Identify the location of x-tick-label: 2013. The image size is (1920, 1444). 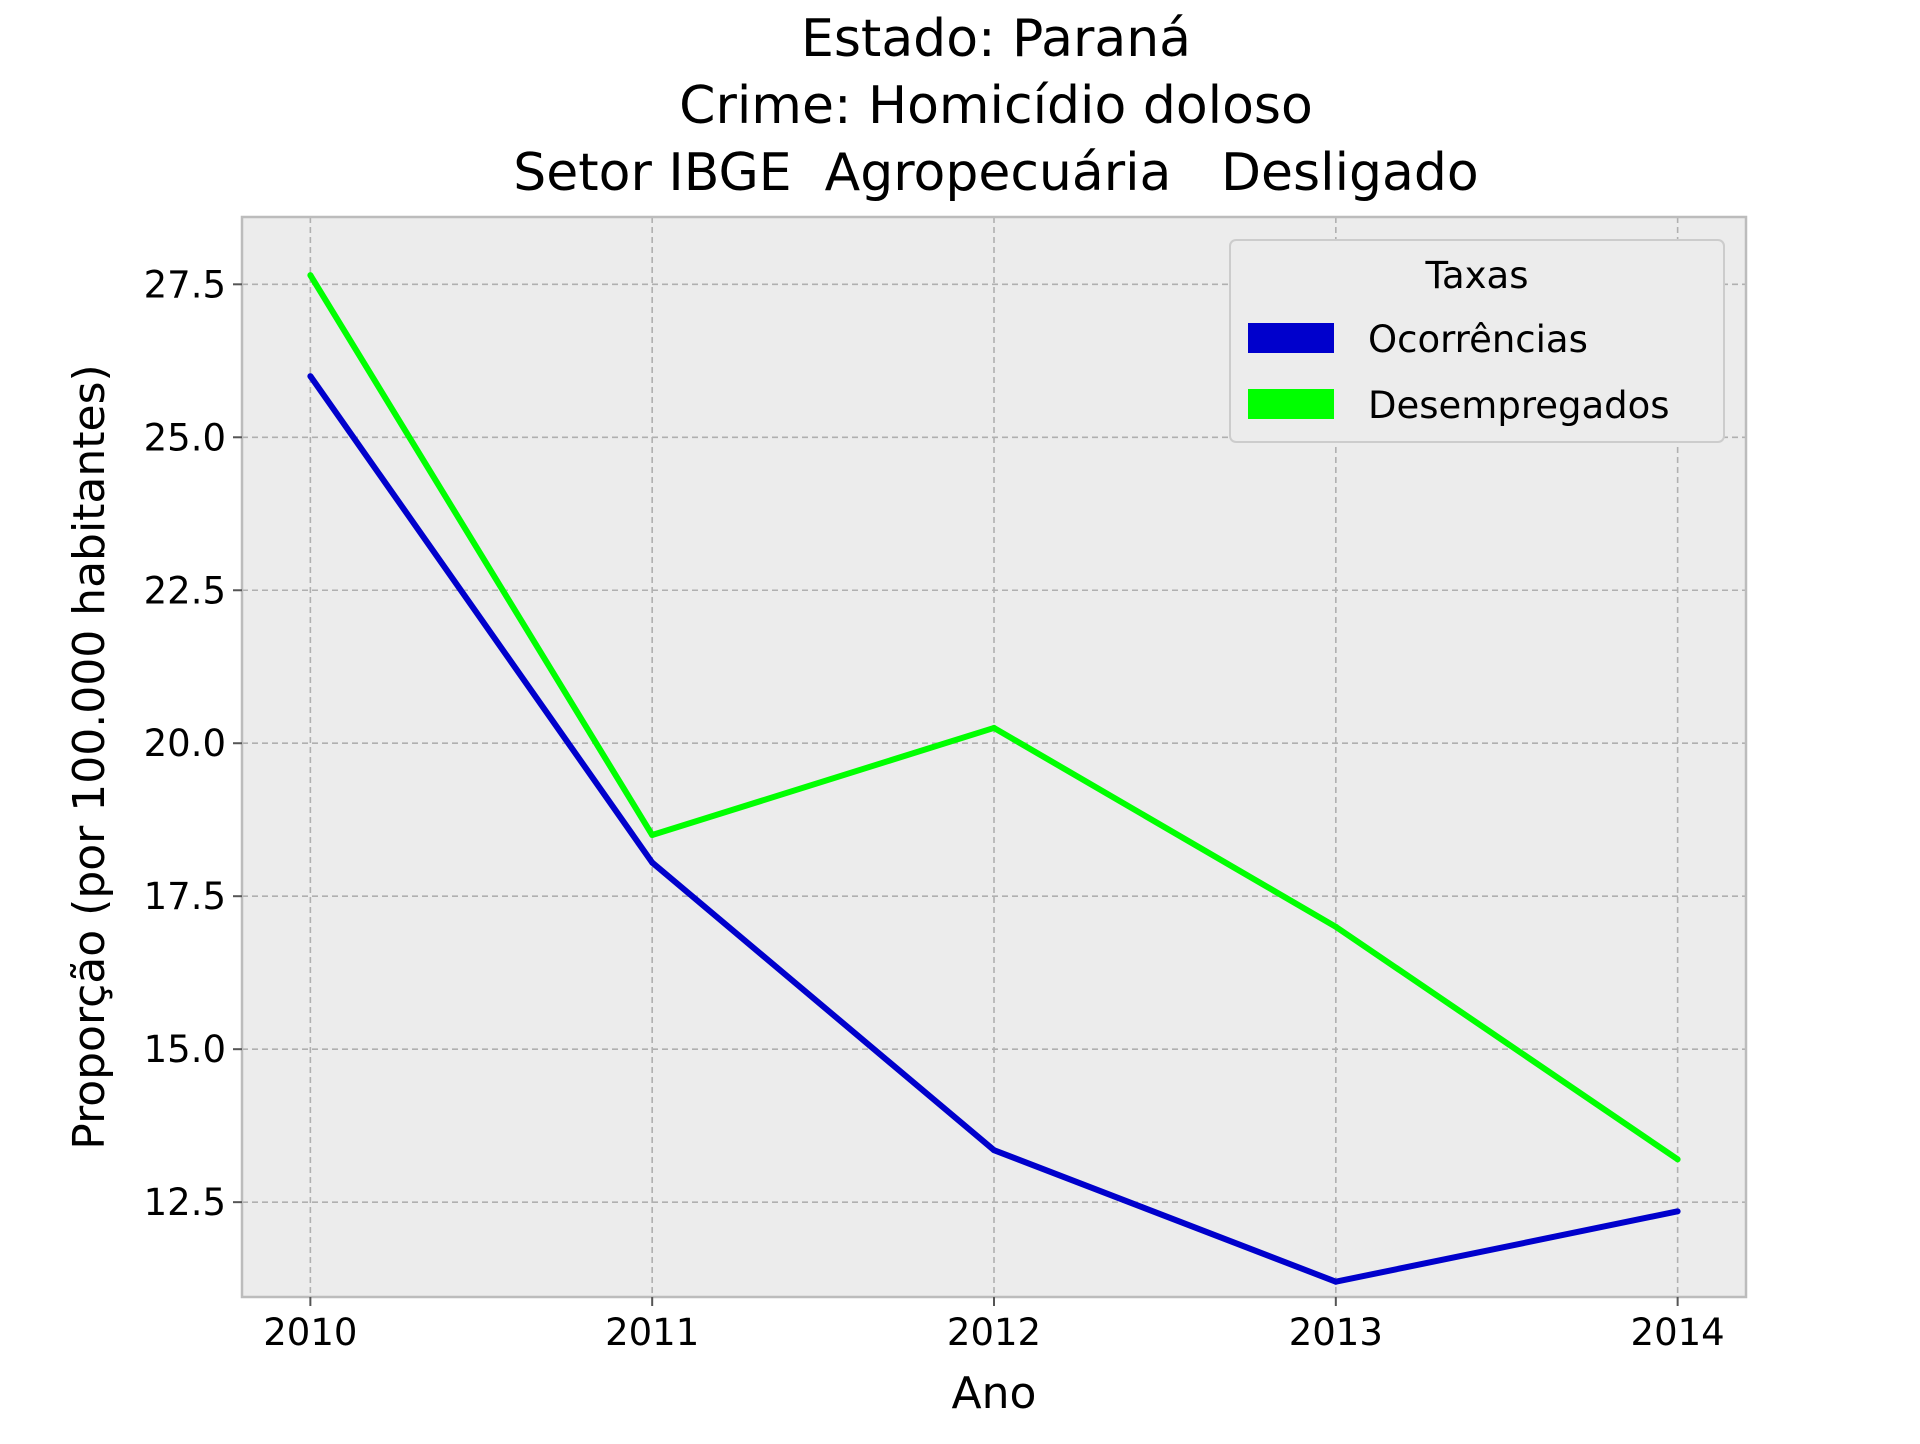
(1336, 1332).